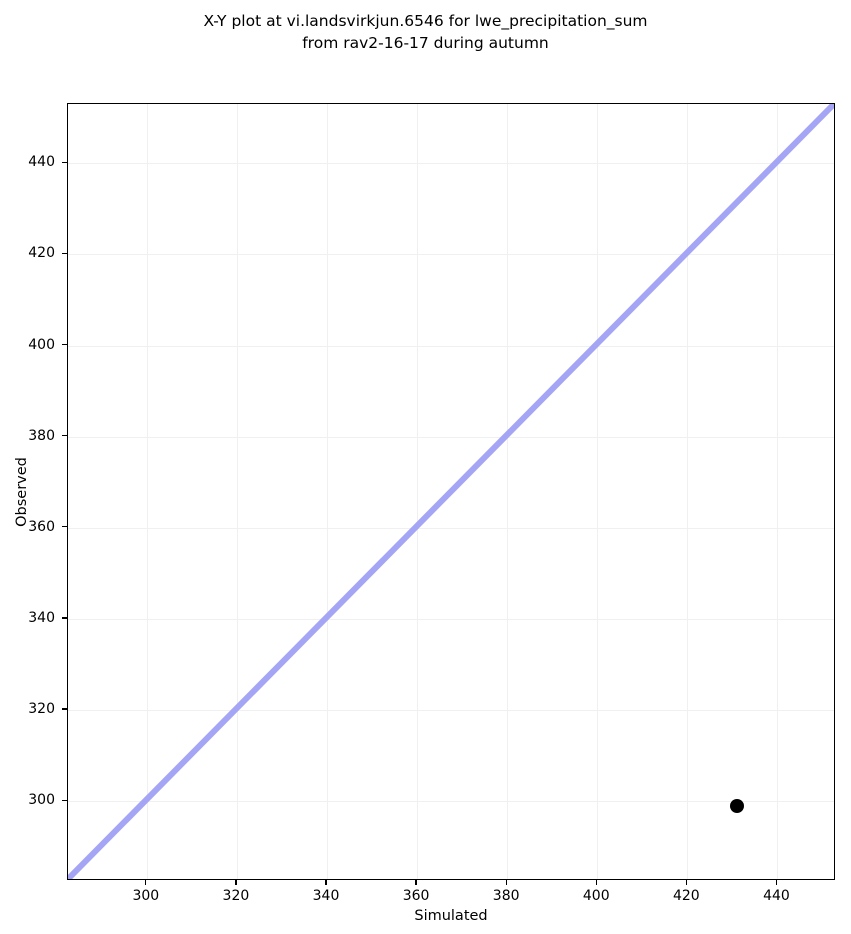  Describe the element at coordinates (451, 916) in the screenshot. I see `x-axis-label: Simulated` at that location.